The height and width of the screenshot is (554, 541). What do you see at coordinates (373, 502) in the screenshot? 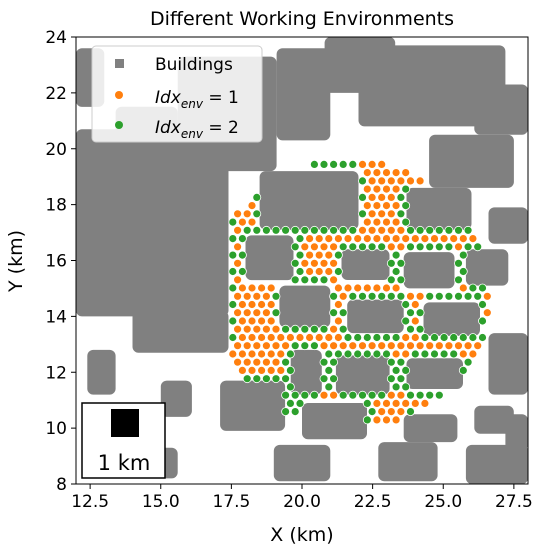
I see `x-tick-label: 22.5` at bounding box center [373, 502].